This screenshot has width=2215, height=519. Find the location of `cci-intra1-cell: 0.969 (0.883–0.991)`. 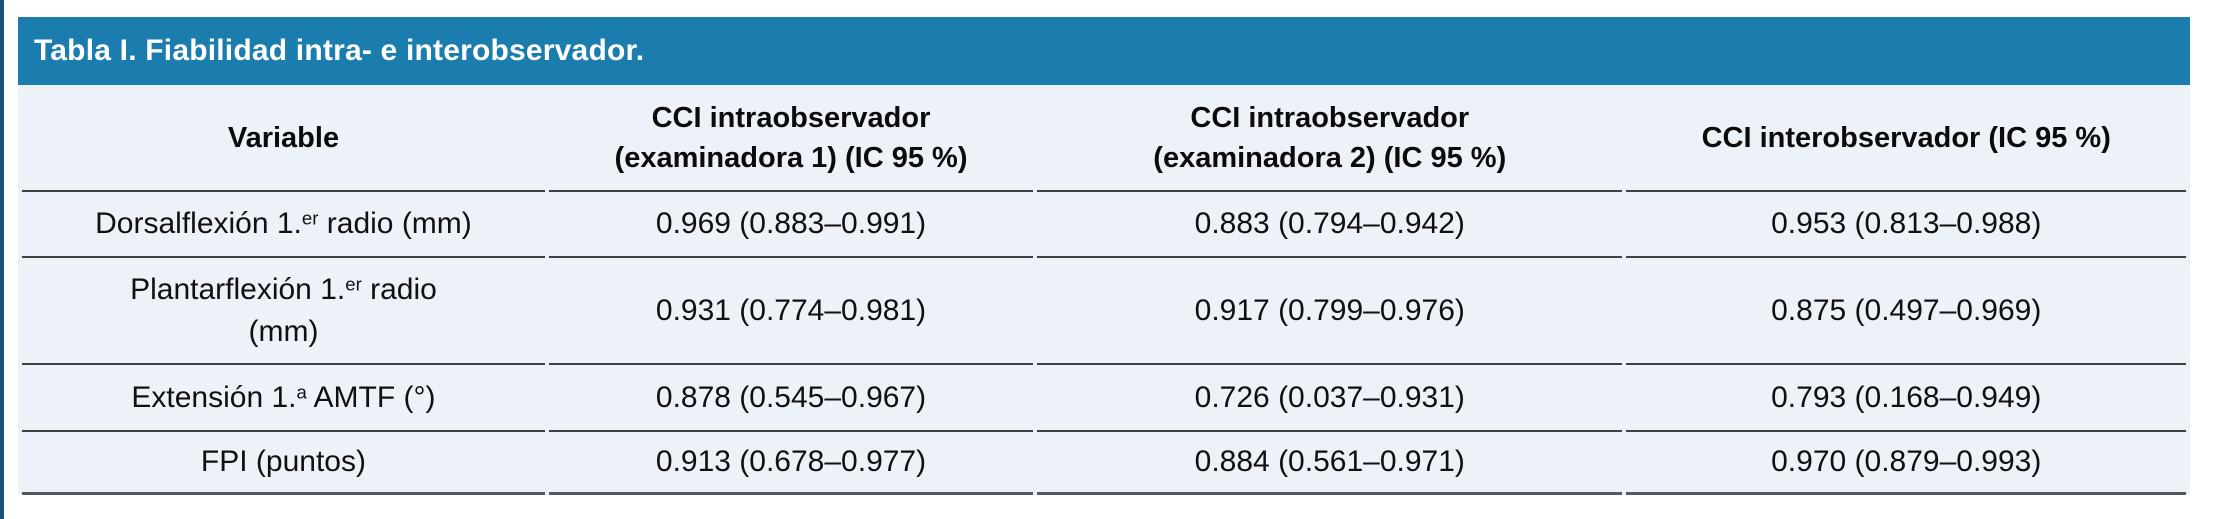

cci-intra1-cell: 0.969 (0.883–0.991) is located at coordinates (791, 225).